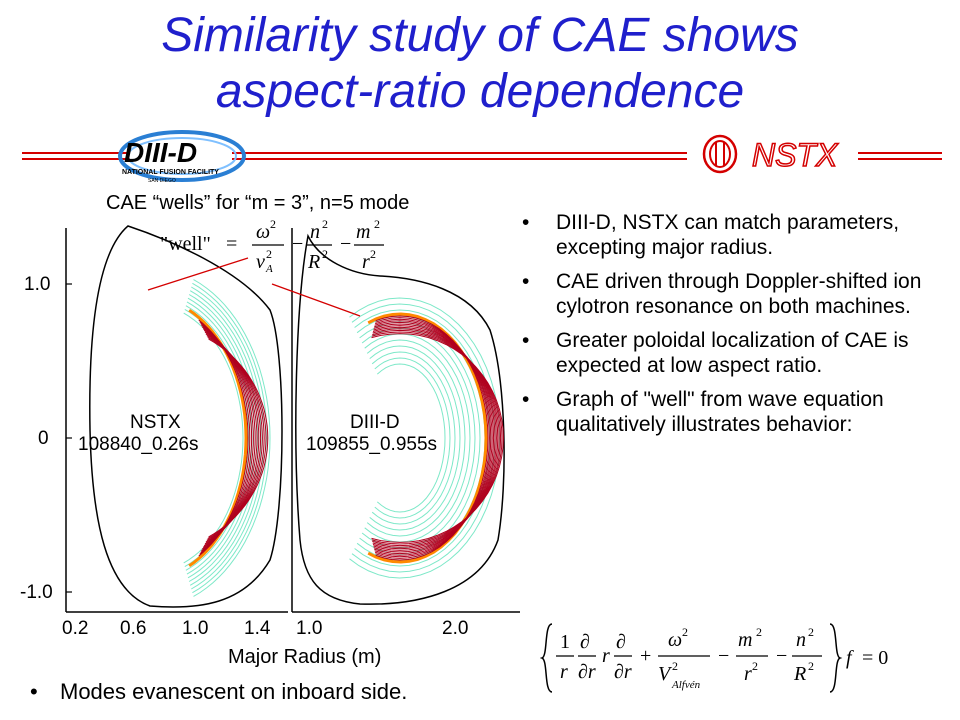 The width and height of the screenshot is (960, 720). Describe the element at coordinates (133, 628) in the screenshot. I see `x-tick-left-2: 0.6` at that location.